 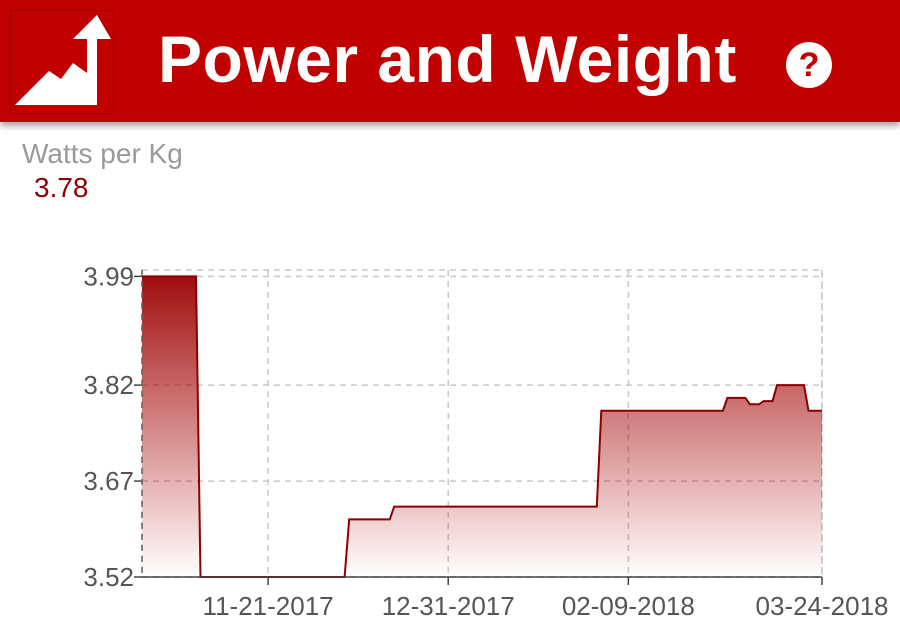 I want to click on x-tick-label: 02-09-2018, so click(x=628, y=606).